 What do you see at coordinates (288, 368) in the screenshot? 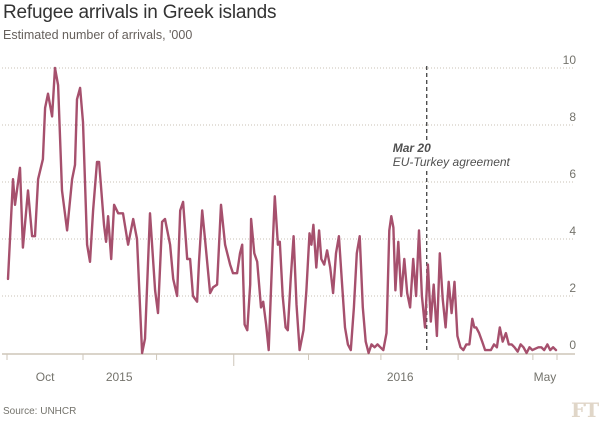
I see `x-axis: Oct 2015 2016 May` at bounding box center [288, 368].